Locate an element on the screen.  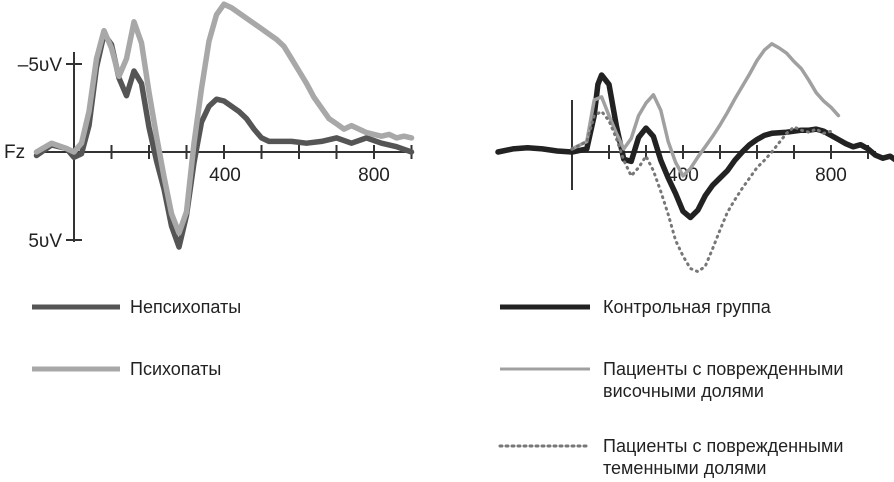
legend-label-parietal-line1: Пациенты с поврежденными is located at coordinates (723, 446).